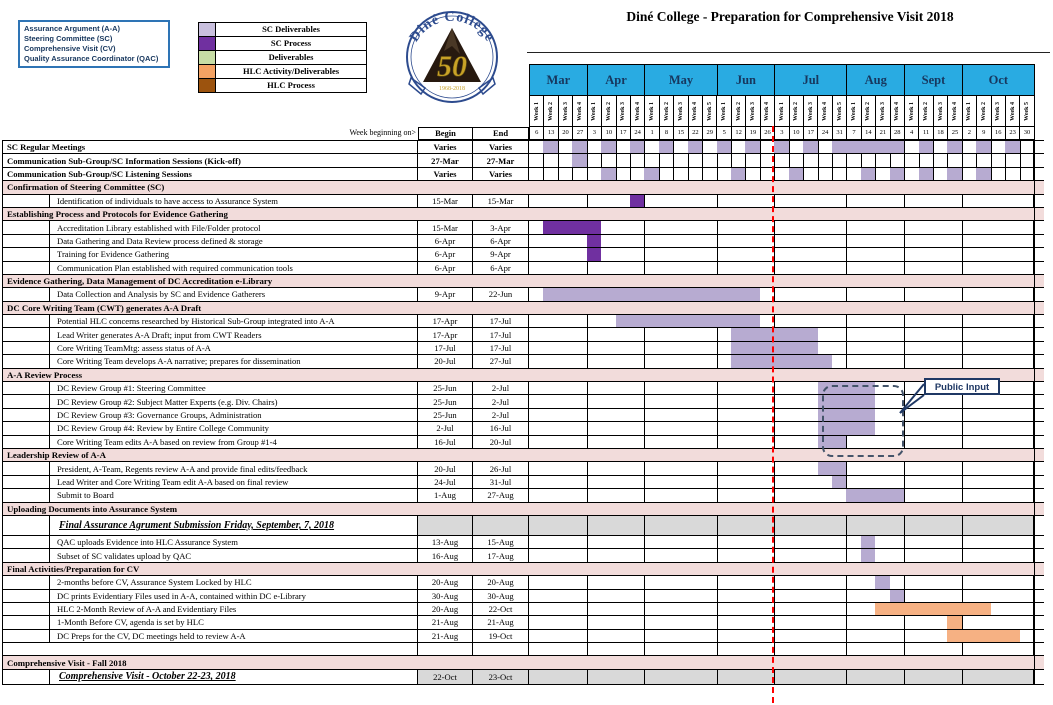 This screenshot has height=705, width=1053. I want to click on month-header: Oct, so click(998, 80).